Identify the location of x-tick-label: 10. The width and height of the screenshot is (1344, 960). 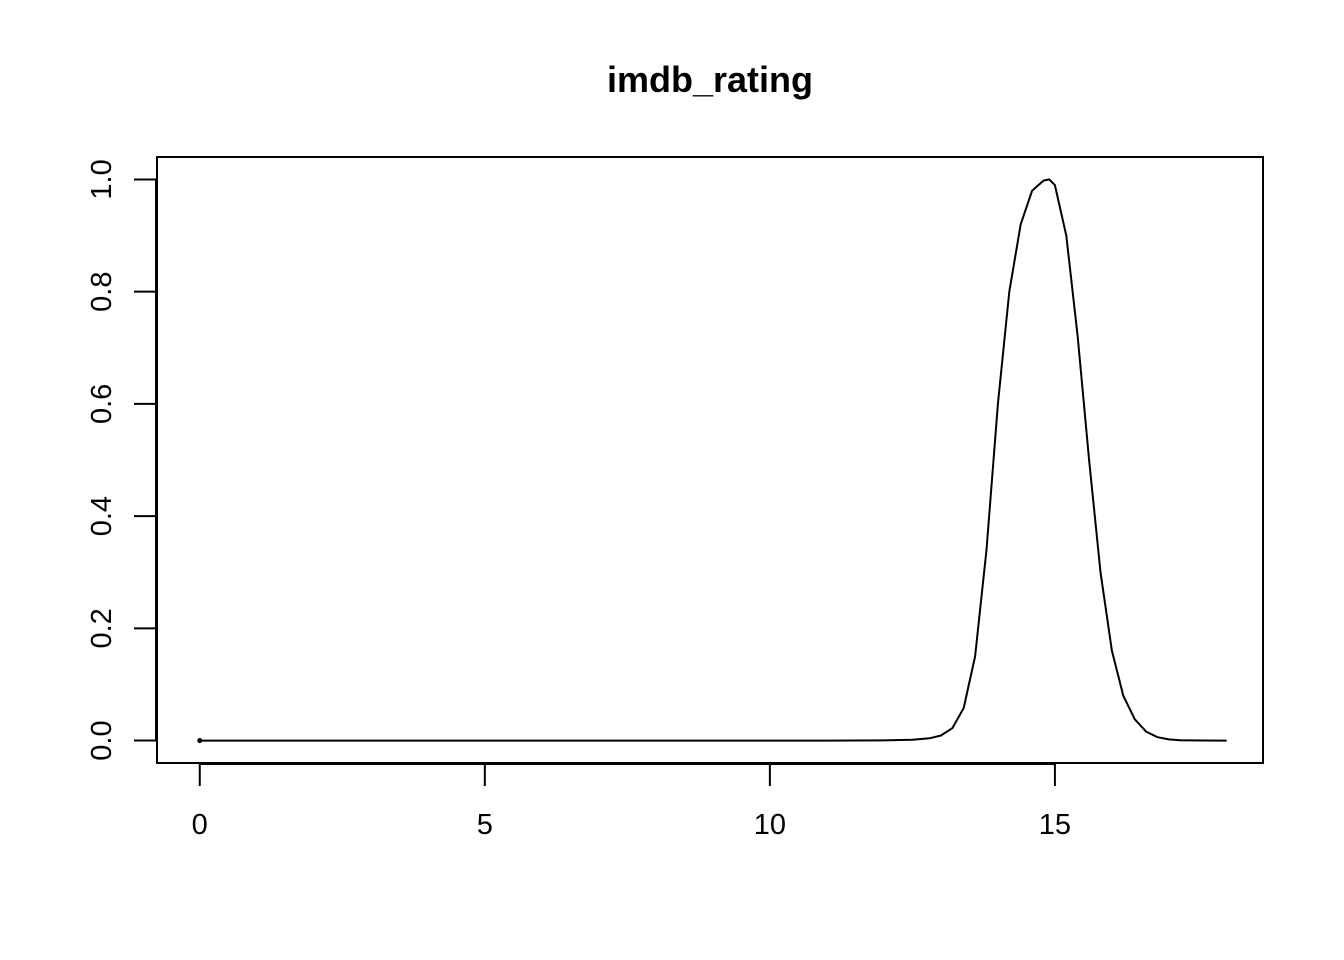
(770, 825).